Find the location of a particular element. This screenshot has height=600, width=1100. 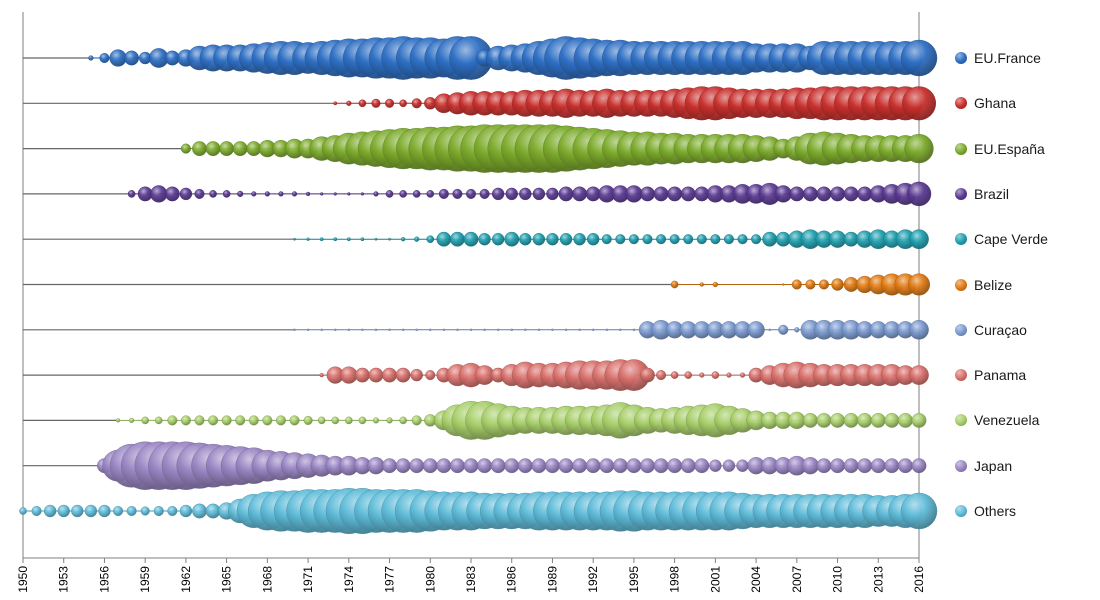

legend-item: Cape Verde is located at coordinates (1001, 239).